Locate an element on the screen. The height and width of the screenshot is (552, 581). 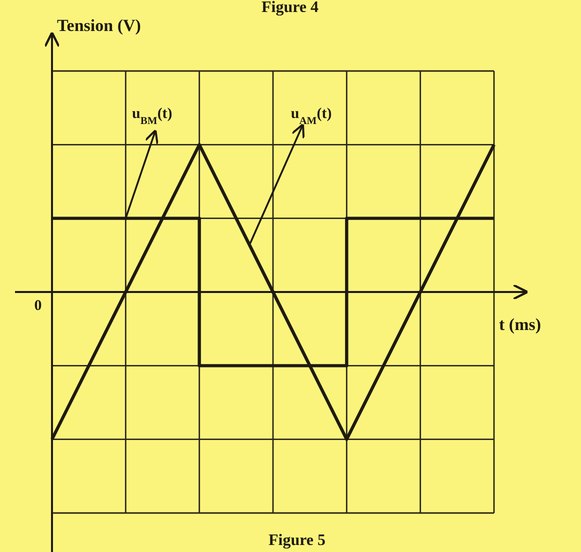
text: u$_{BM}$(t) is located at coordinates (152, 116).